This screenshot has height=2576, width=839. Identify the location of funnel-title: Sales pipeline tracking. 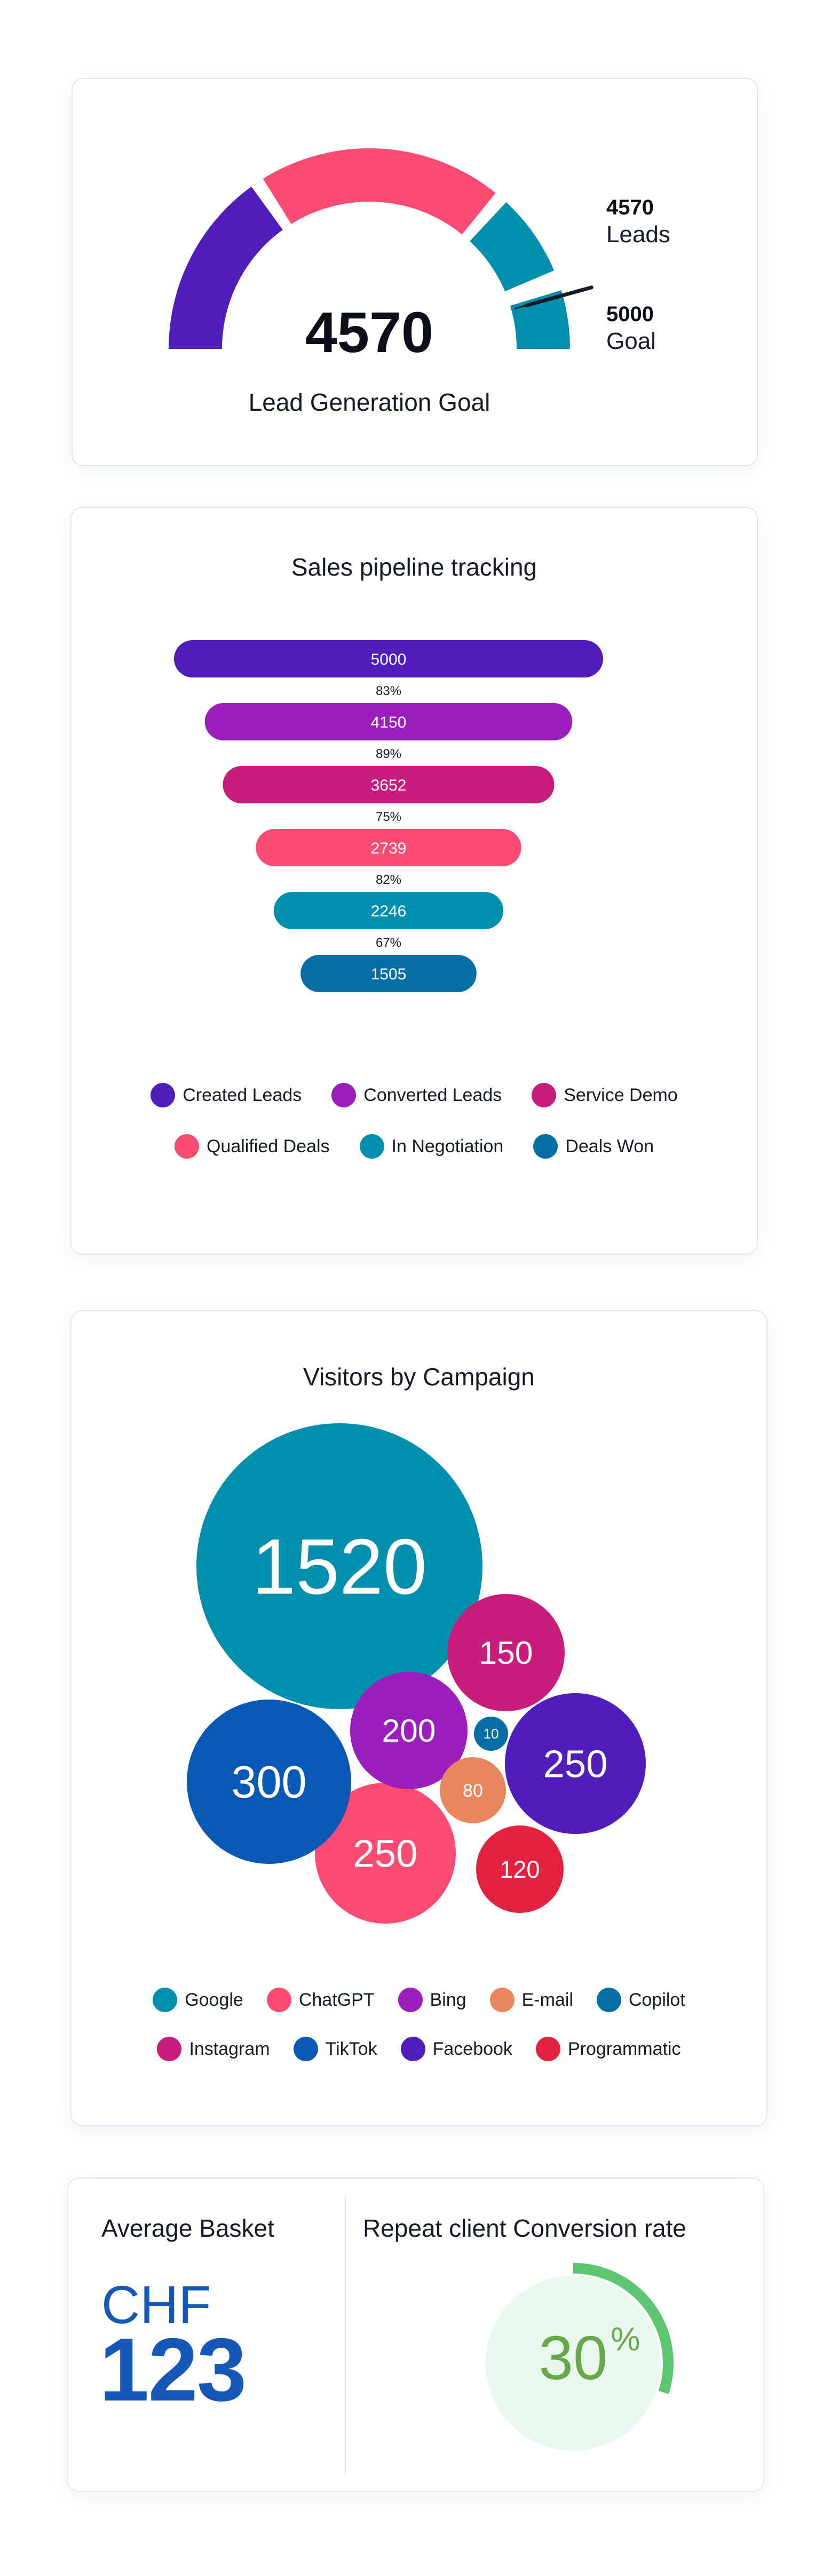
(414, 567).